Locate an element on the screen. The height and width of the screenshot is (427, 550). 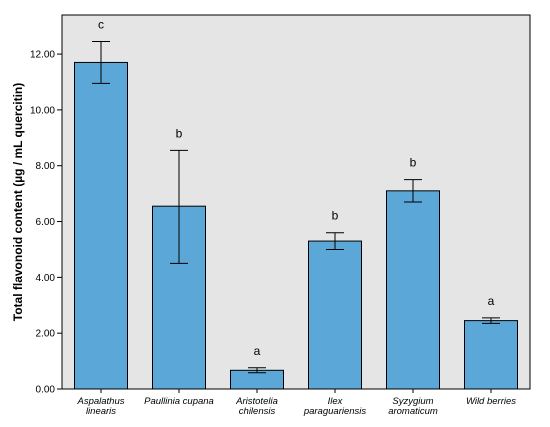
x-category-label: Aspalathus is located at coordinates (100, 401).